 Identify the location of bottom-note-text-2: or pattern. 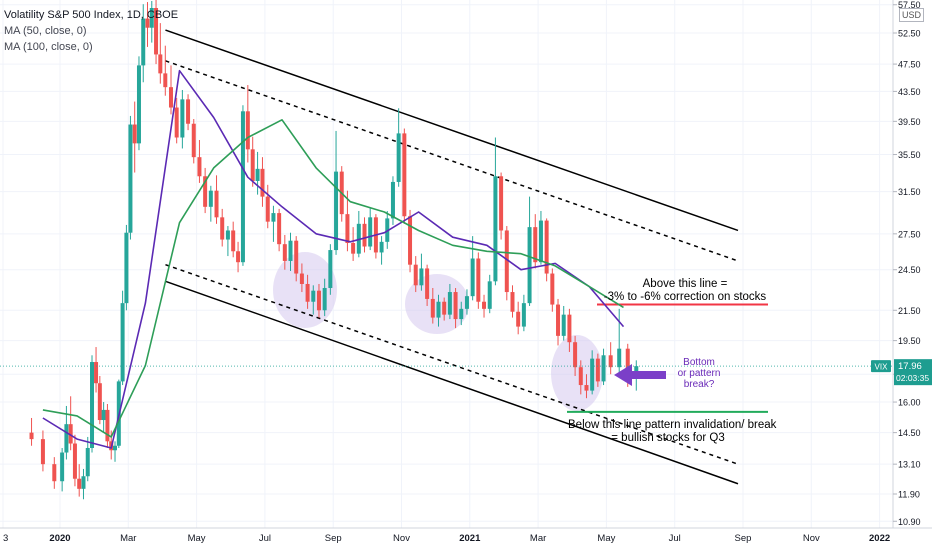
(699, 373).